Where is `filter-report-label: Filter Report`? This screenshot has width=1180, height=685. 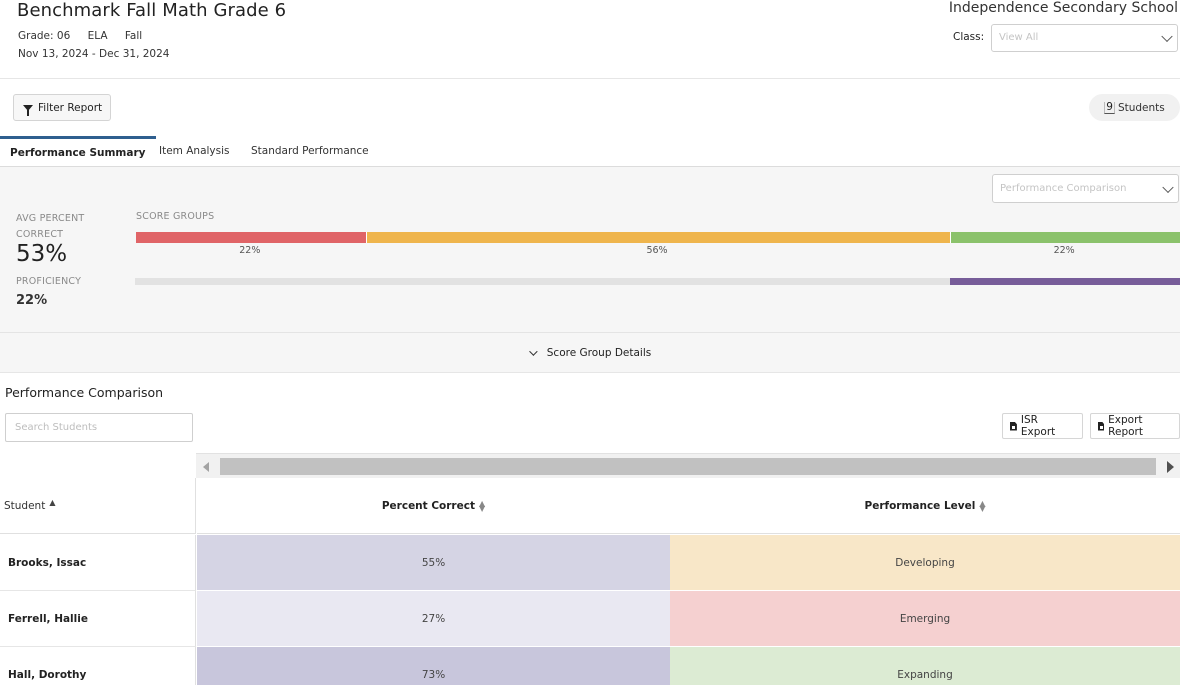 filter-report-label: Filter Report is located at coordinates (70, 107).